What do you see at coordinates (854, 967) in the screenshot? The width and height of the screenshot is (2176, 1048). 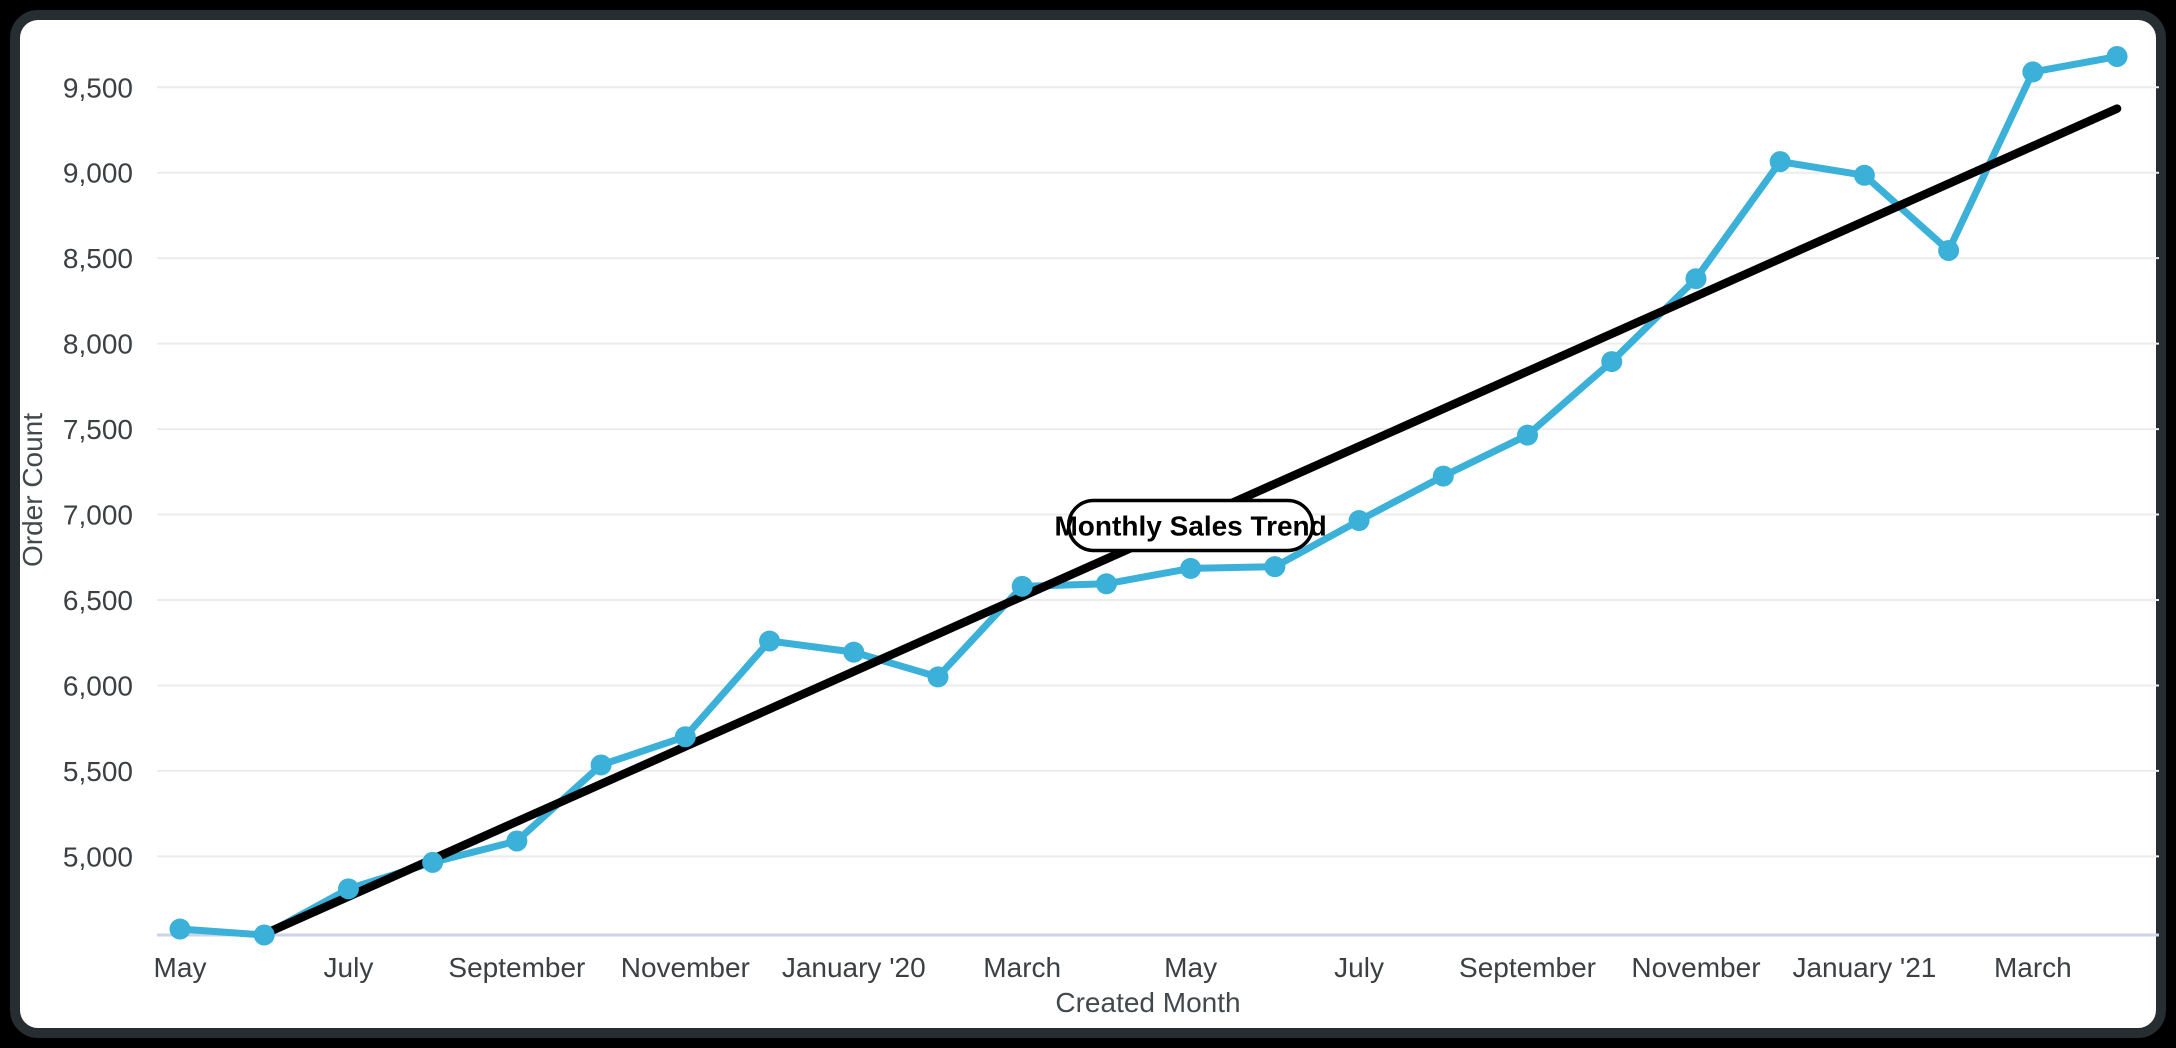 I see `x-tick-label: January '20` at bounding box center [854, 967].